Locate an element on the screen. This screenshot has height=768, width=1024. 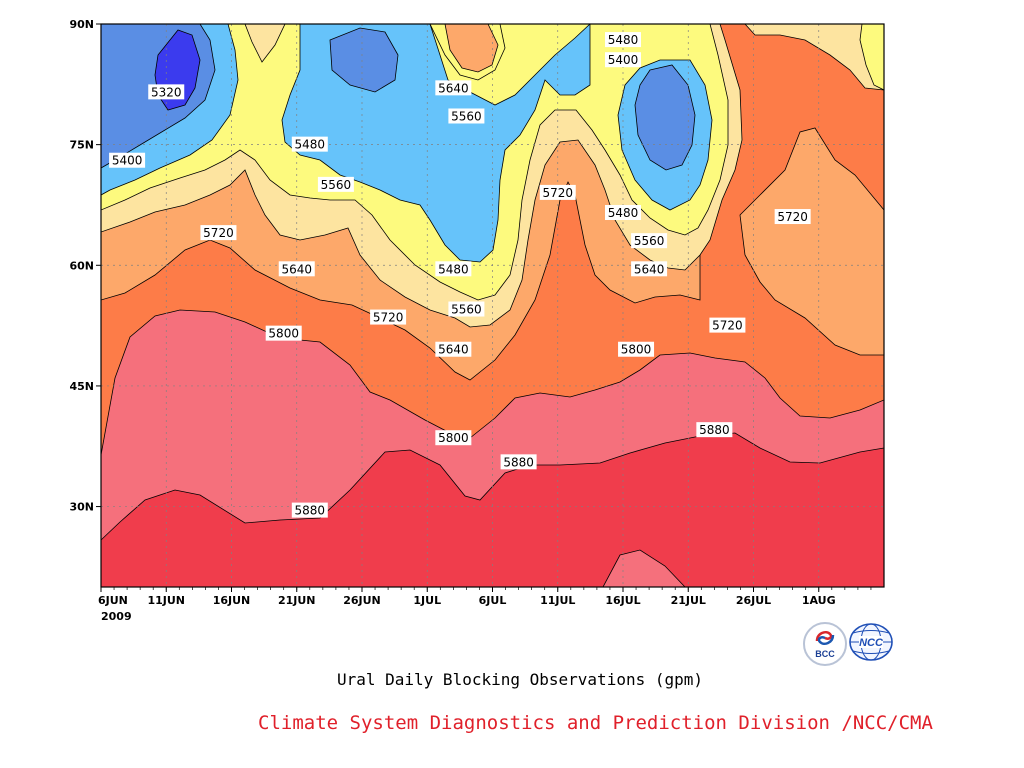
ncc-logo-text: NCC is located at coordinates (871, 643).